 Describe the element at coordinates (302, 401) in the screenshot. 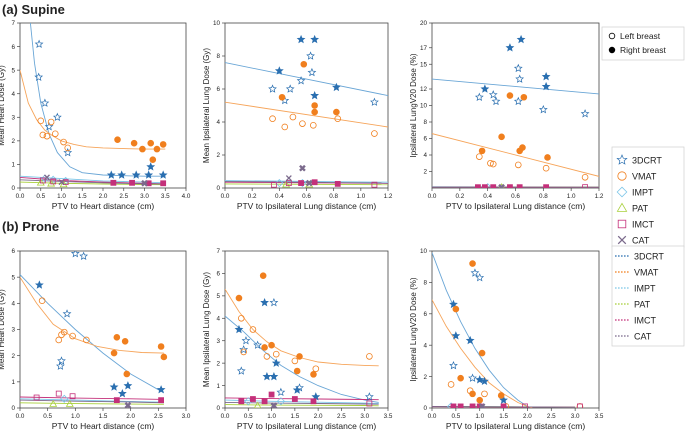

I see `fit-line-impt` at that location.